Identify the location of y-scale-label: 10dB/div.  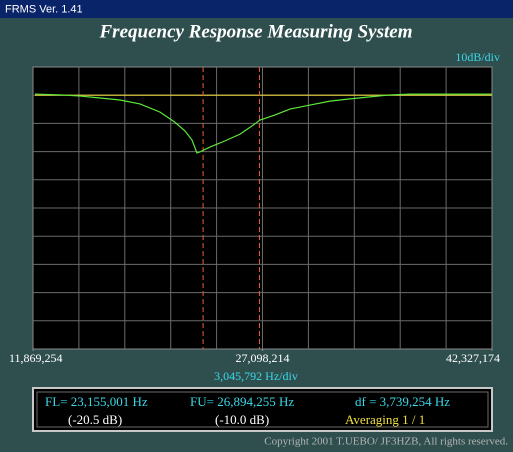
(477, 57).